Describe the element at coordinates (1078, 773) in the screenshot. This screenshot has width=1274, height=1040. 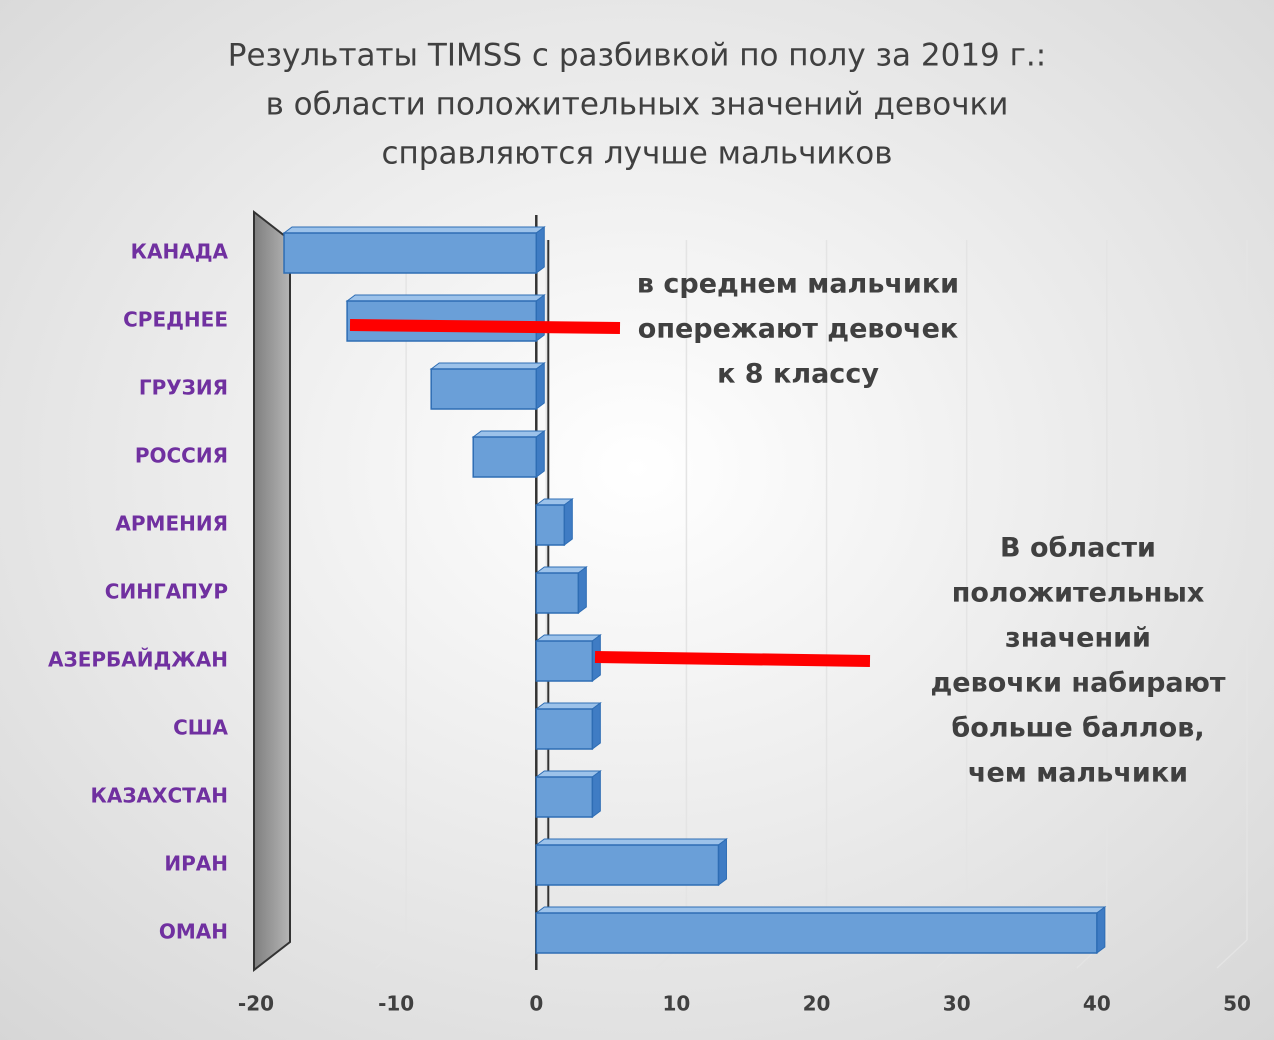
I see `annotation: чем мальчики` at that location.